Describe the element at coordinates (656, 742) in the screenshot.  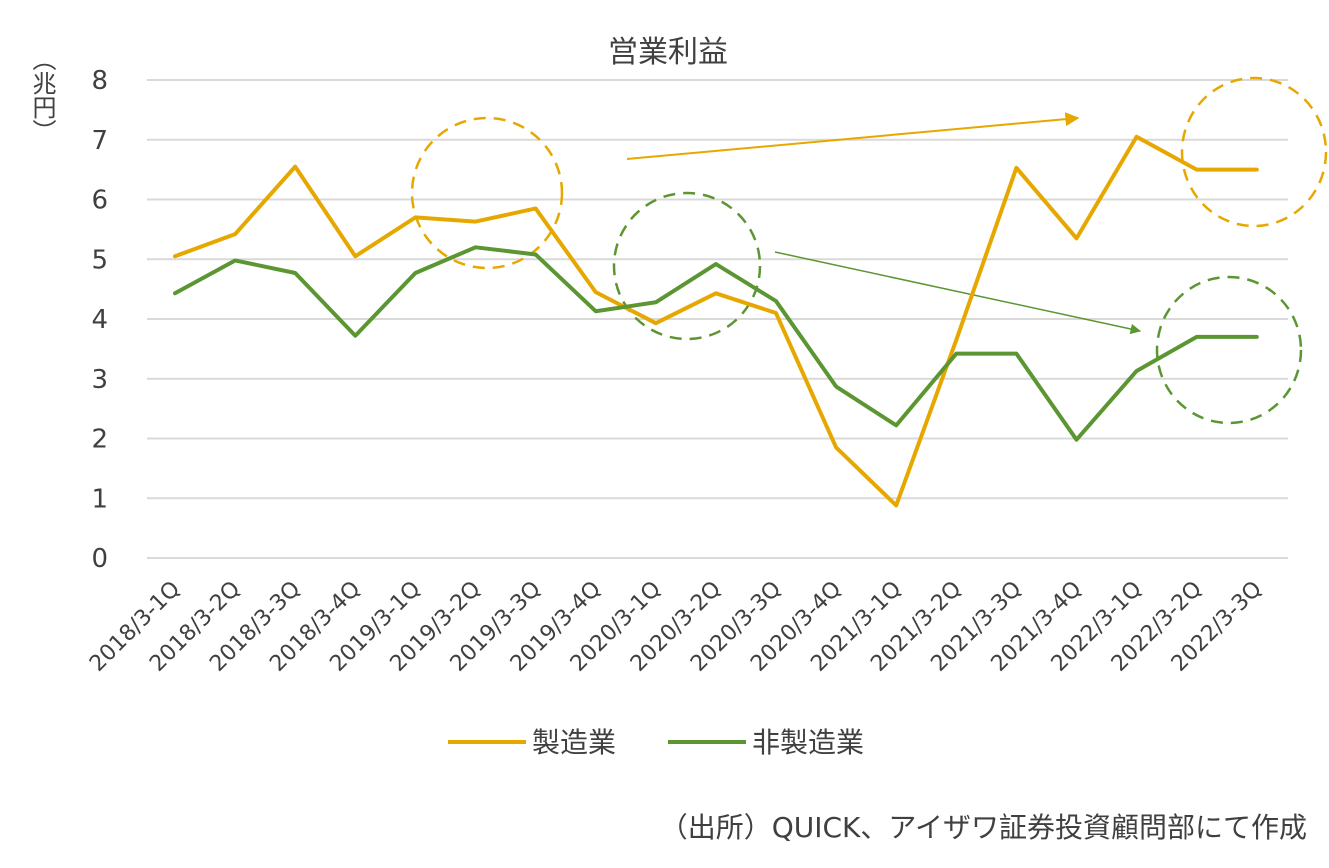
I see `legend: 製造業 非製造業` at that location.